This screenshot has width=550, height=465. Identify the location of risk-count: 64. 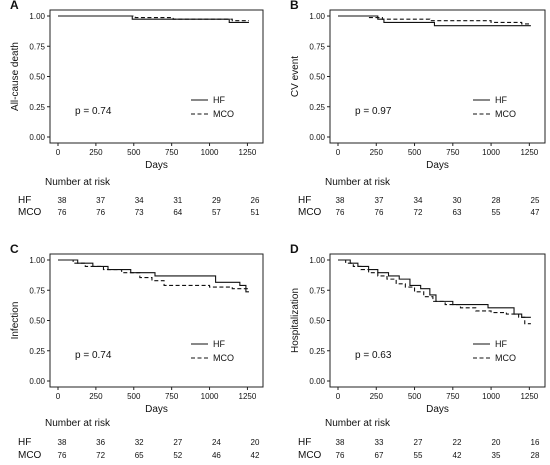
(177, 212).